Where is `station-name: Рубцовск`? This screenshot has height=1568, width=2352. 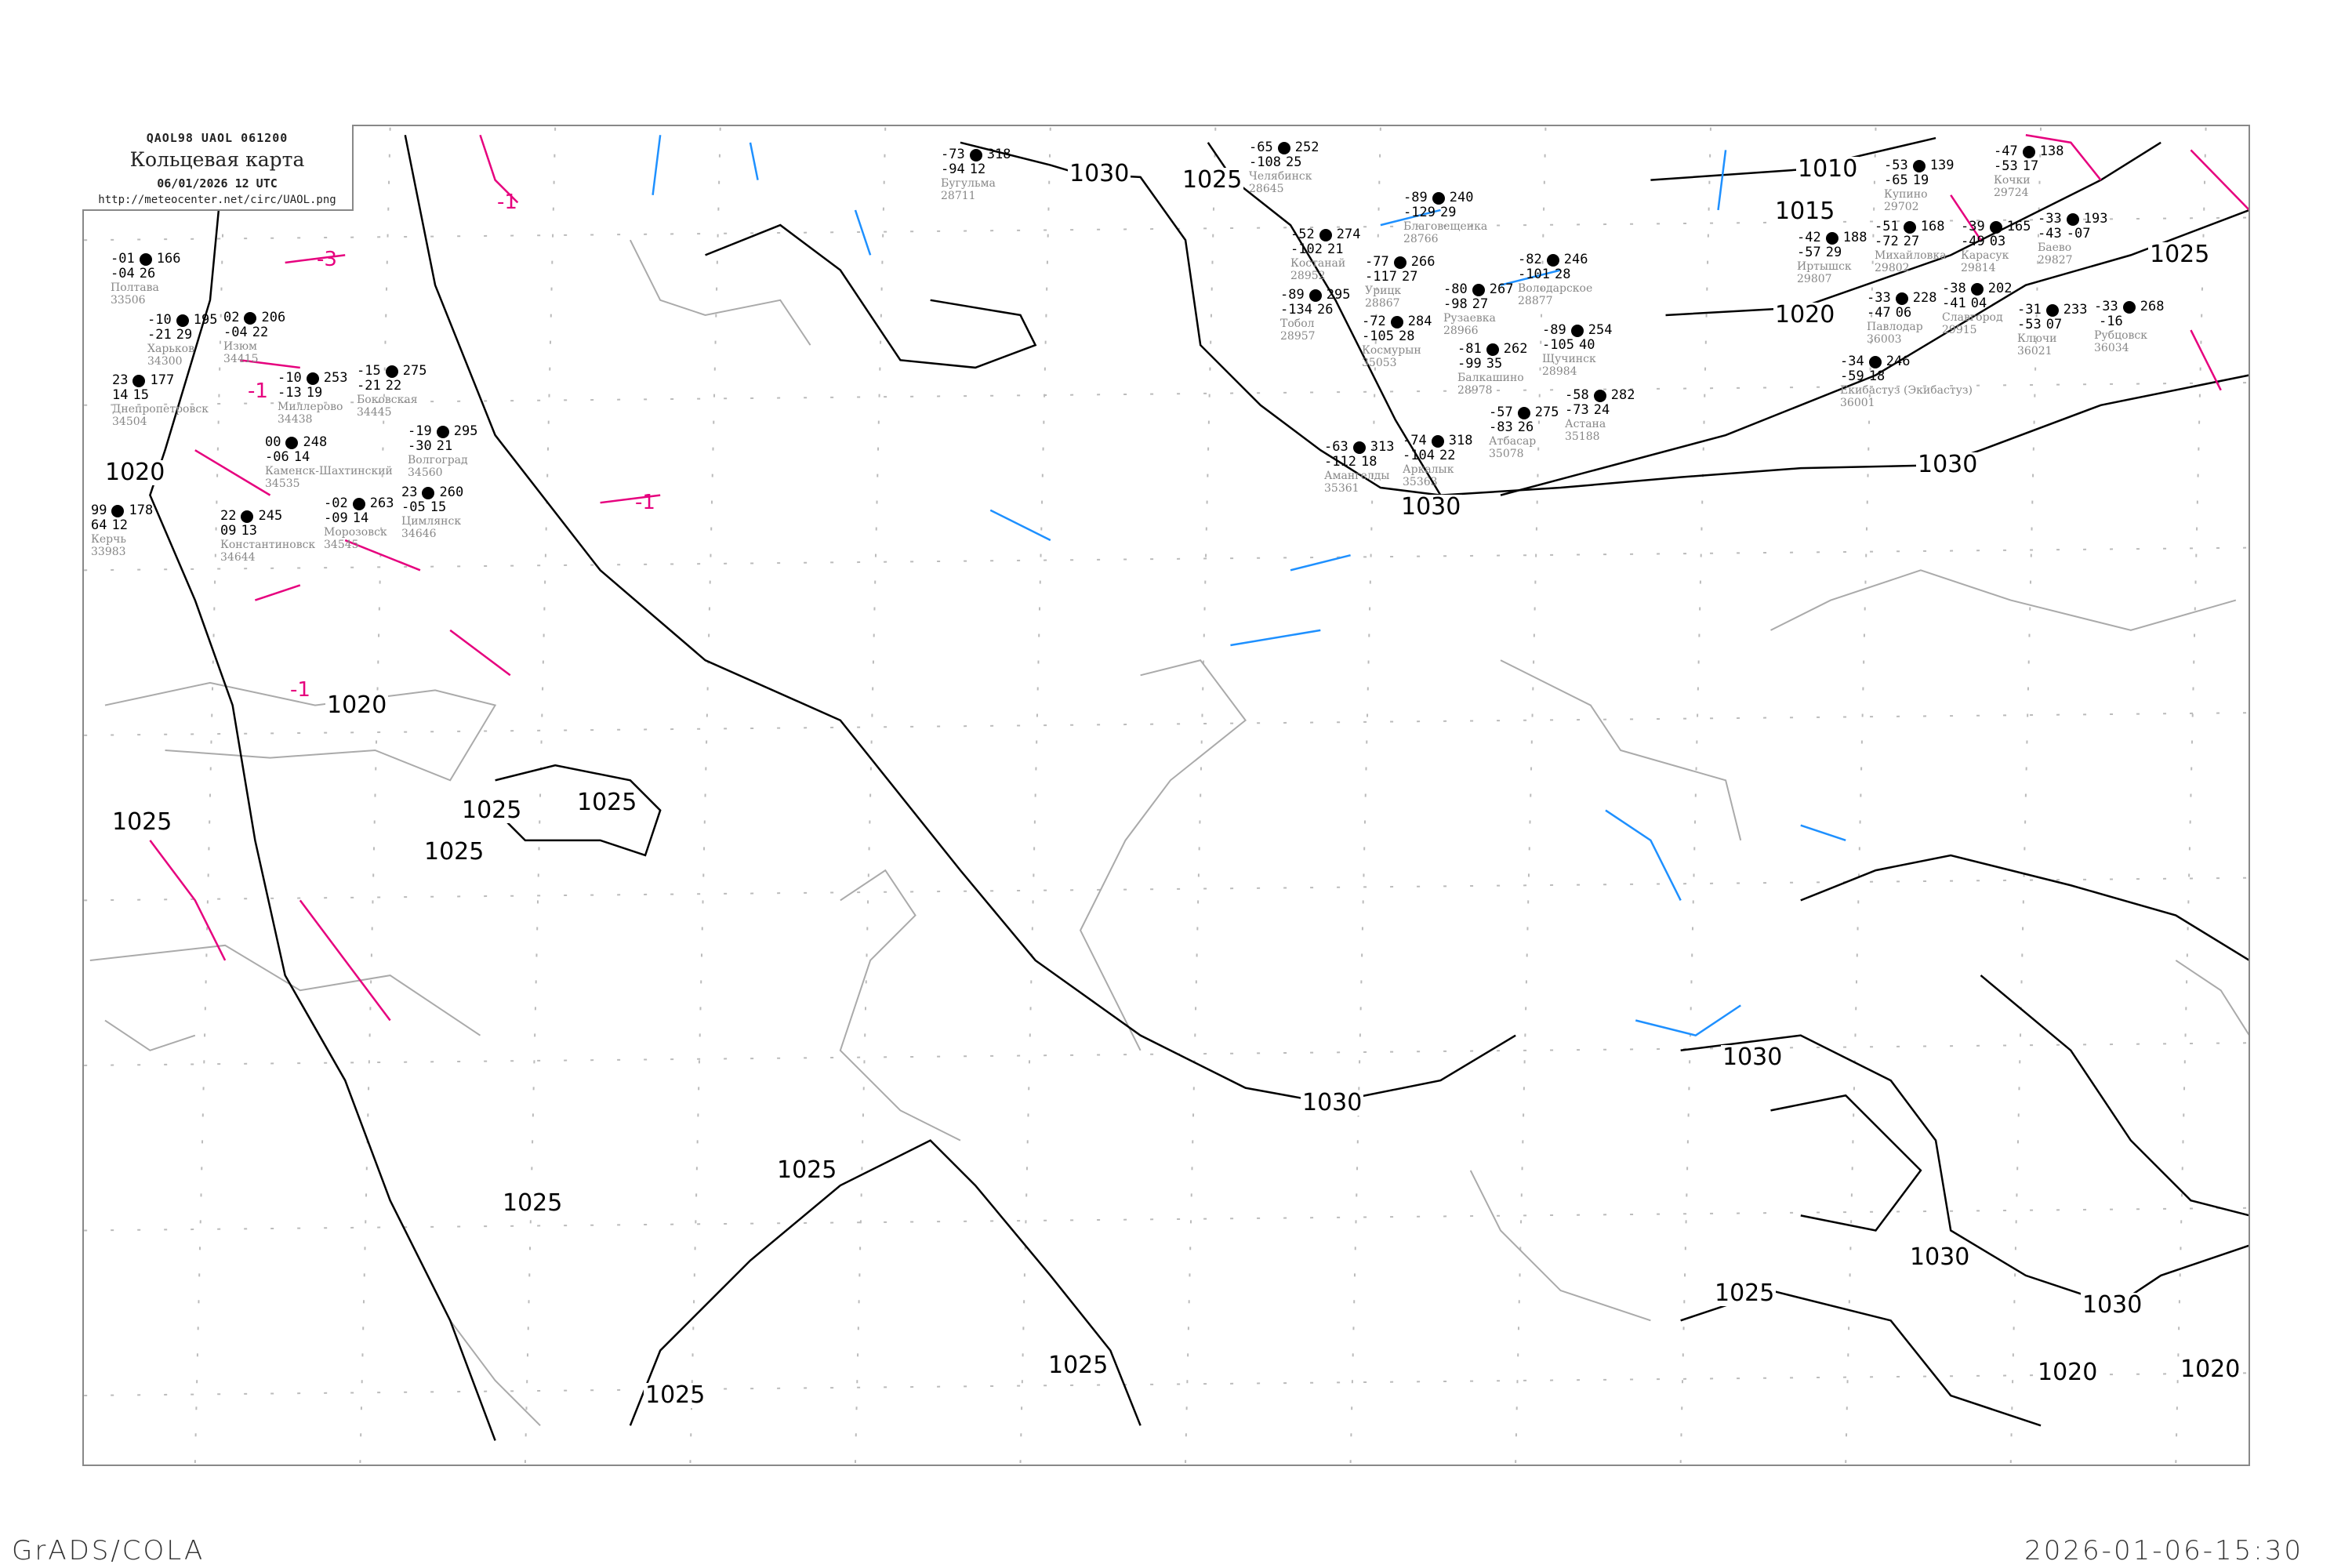 station-name: Рубцовск is located at coordinates (2120, 335).